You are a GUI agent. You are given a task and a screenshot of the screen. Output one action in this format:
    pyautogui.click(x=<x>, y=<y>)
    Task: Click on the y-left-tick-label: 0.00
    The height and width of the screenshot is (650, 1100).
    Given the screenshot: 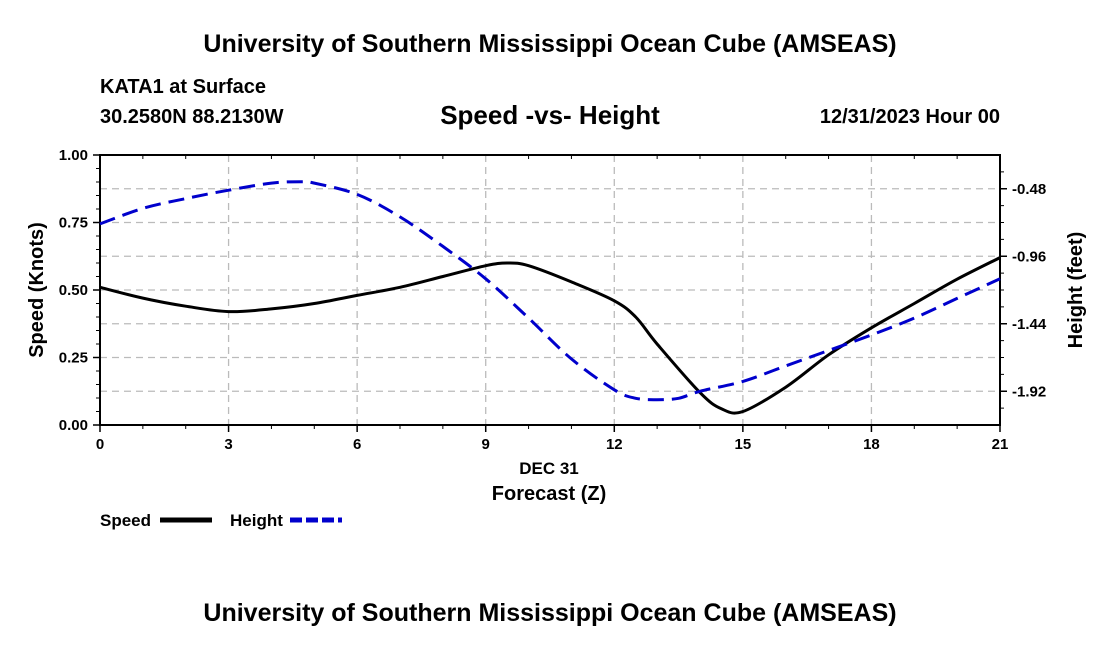 What is the action you would take?
    pyautogui.click(x=73, y=425)
    